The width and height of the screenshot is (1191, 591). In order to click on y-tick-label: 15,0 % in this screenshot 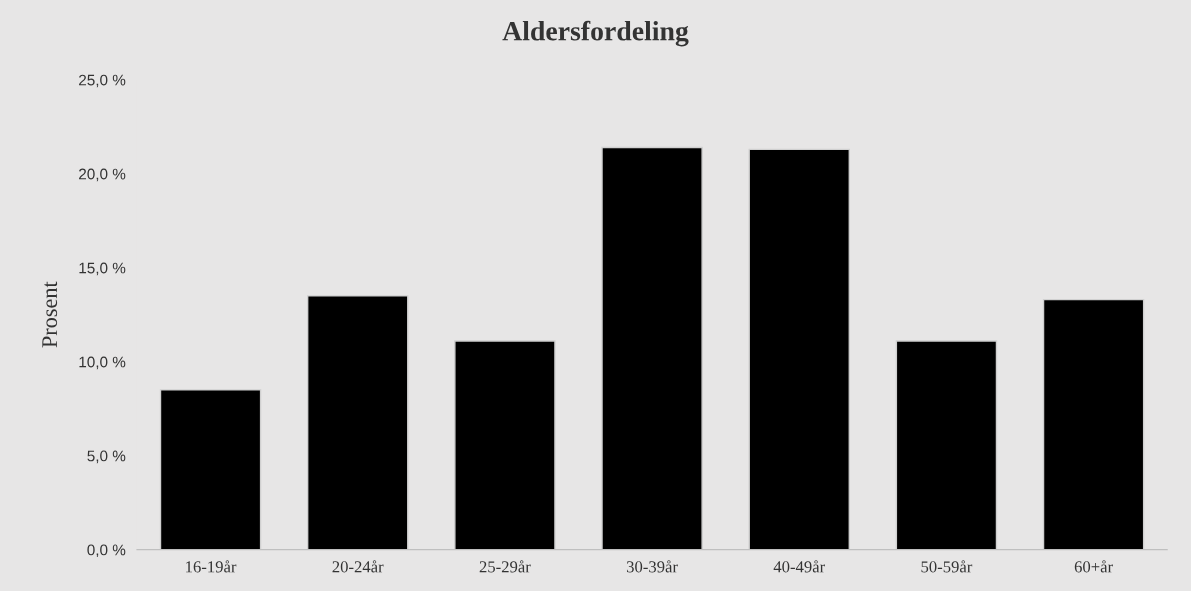, I will do `click(102, 269)`.